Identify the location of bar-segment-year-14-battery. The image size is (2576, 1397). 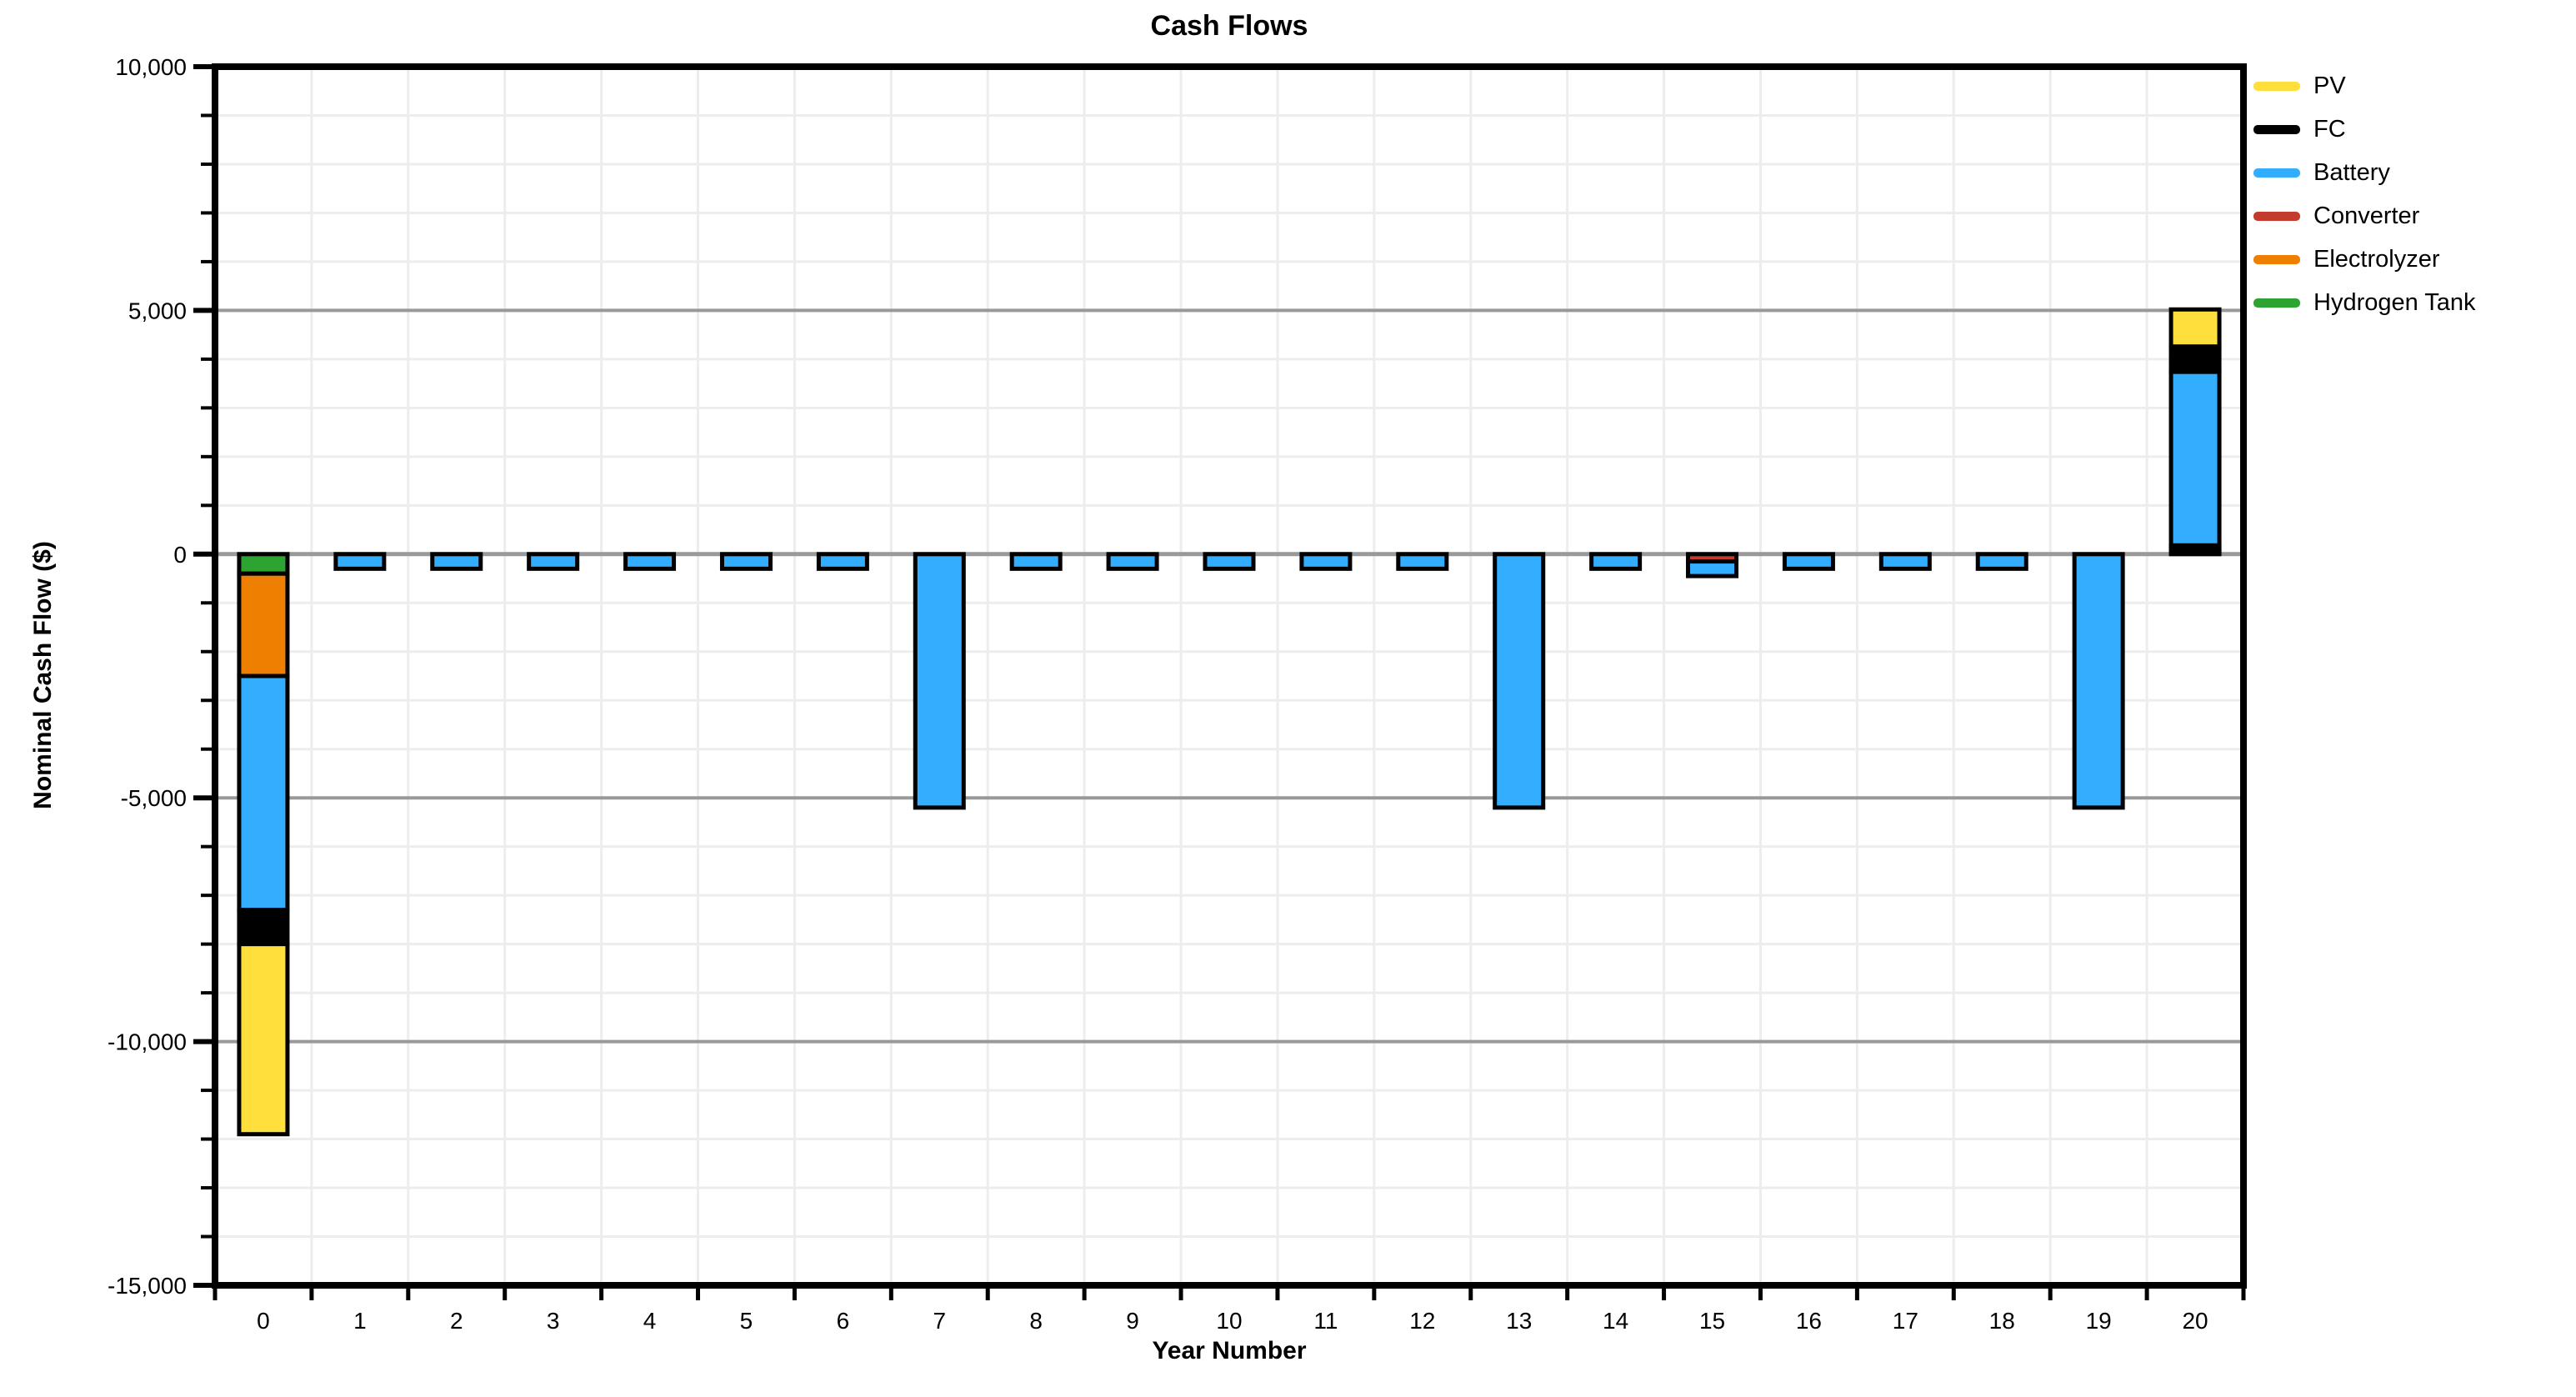
(1616, 561).